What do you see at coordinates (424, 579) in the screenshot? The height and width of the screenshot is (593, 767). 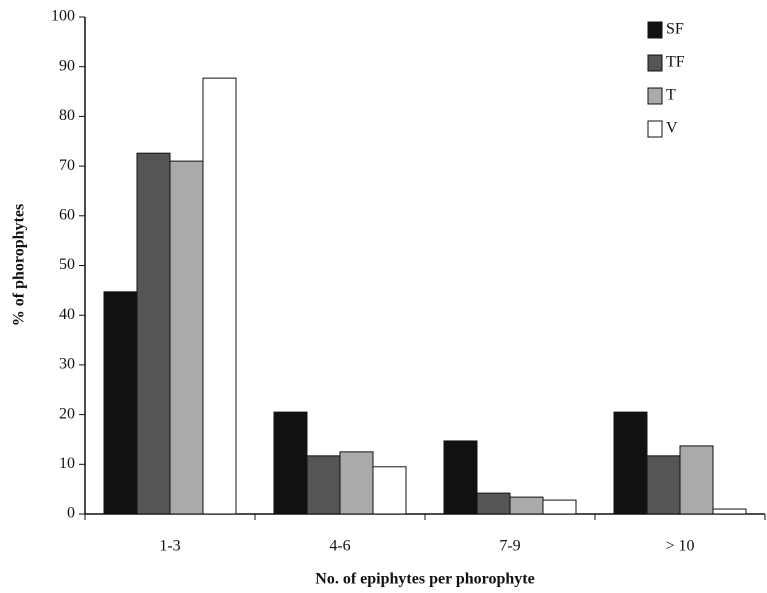 I see `x-axis-label: No. of epiphytes per phorophyte` at bounding box center [424, 579].